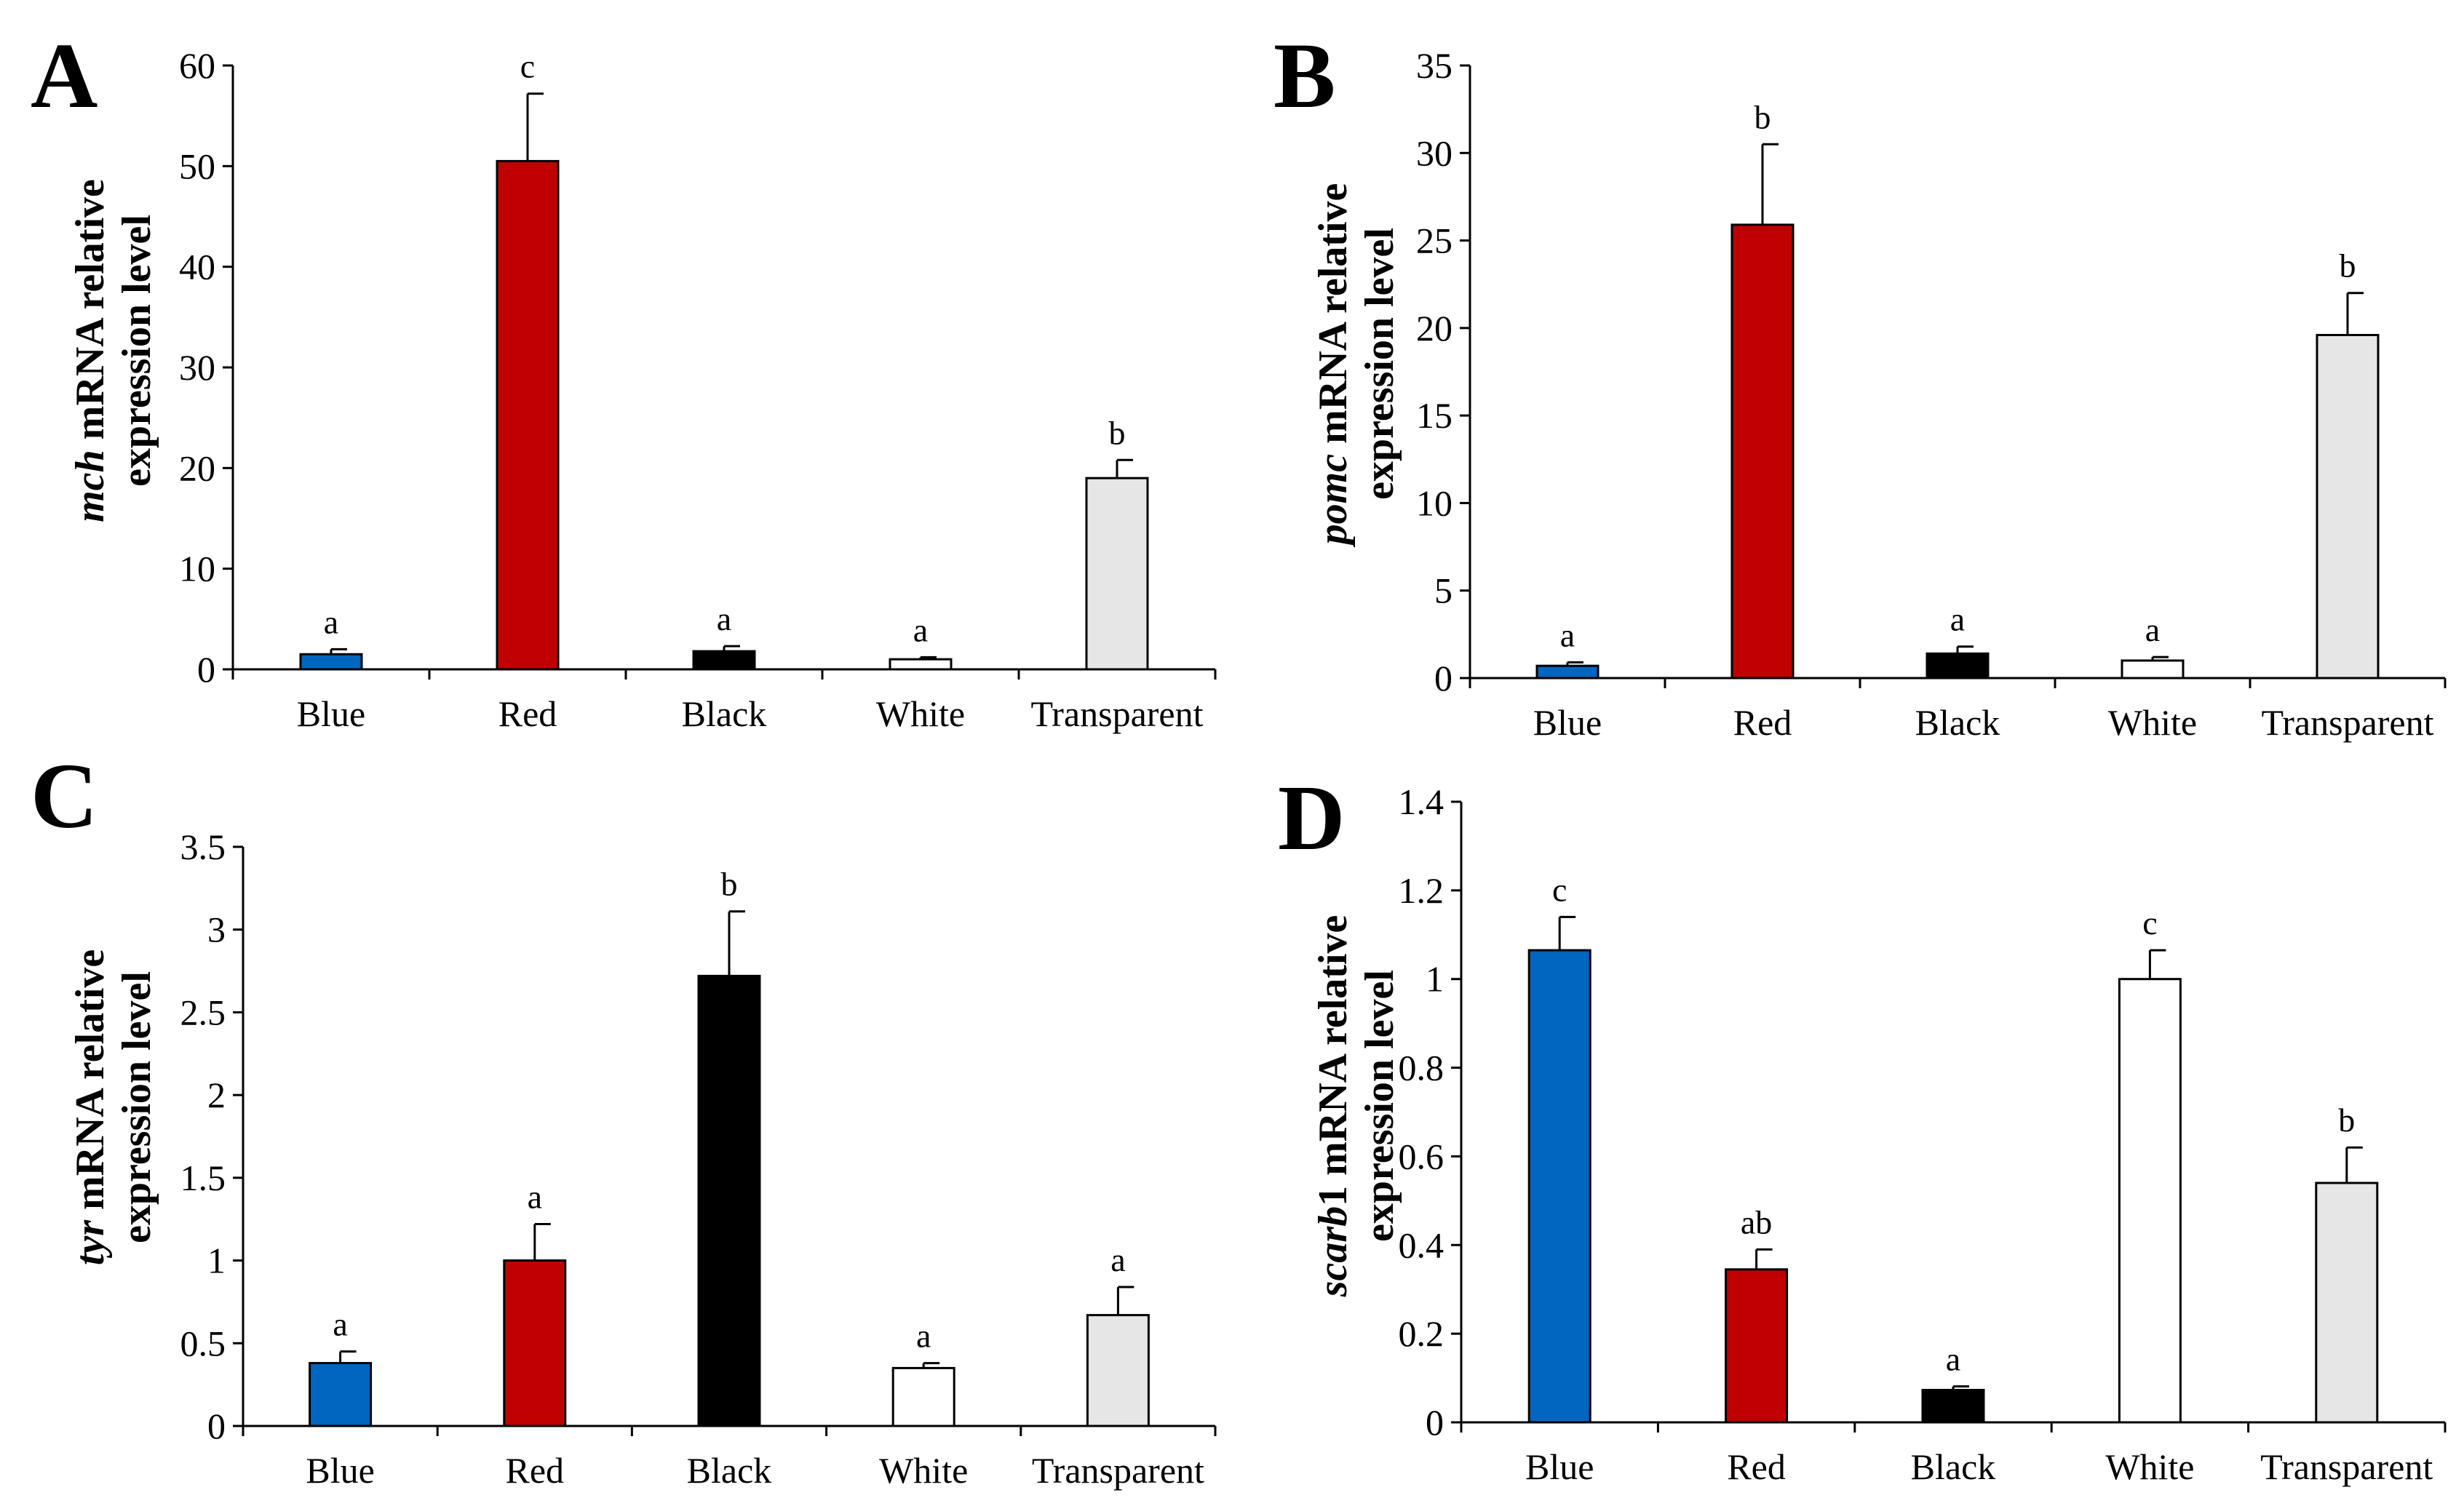 The image size is (2464, 1506). I want to click on y-tick-label: 0.8, so click(1421, 1068).